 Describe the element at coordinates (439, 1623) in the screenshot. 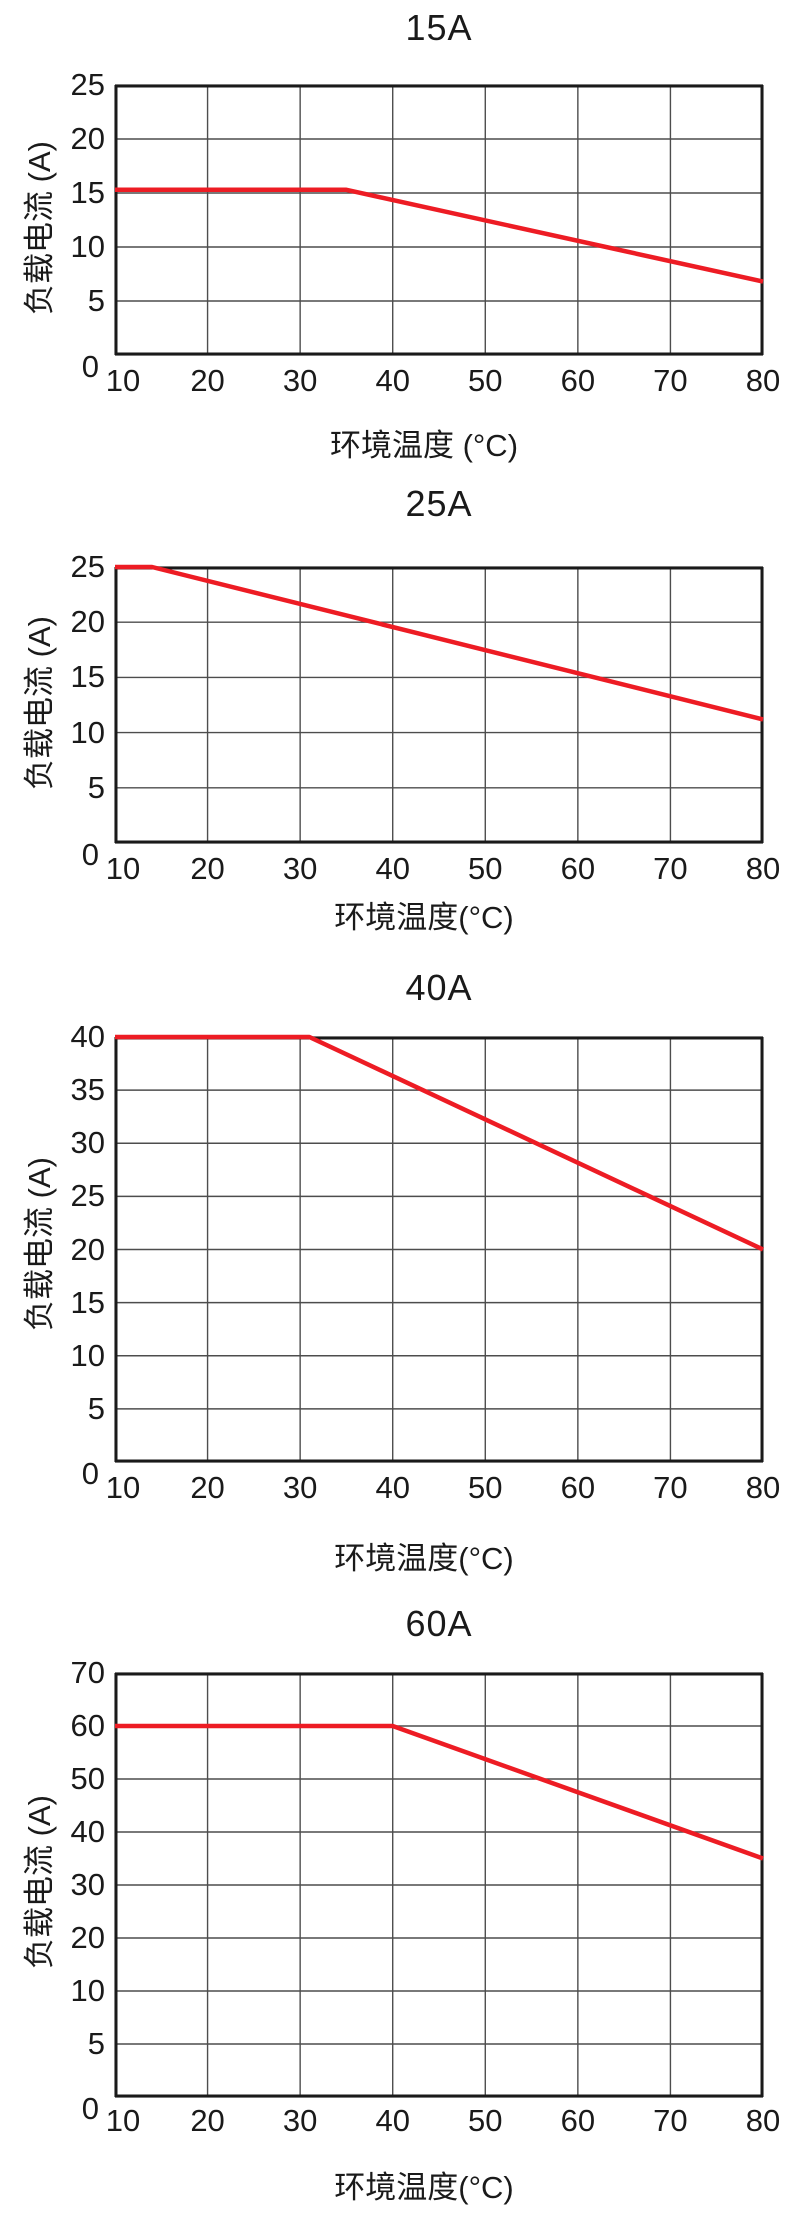

I see `chart-title-60a: 60A` at that location.